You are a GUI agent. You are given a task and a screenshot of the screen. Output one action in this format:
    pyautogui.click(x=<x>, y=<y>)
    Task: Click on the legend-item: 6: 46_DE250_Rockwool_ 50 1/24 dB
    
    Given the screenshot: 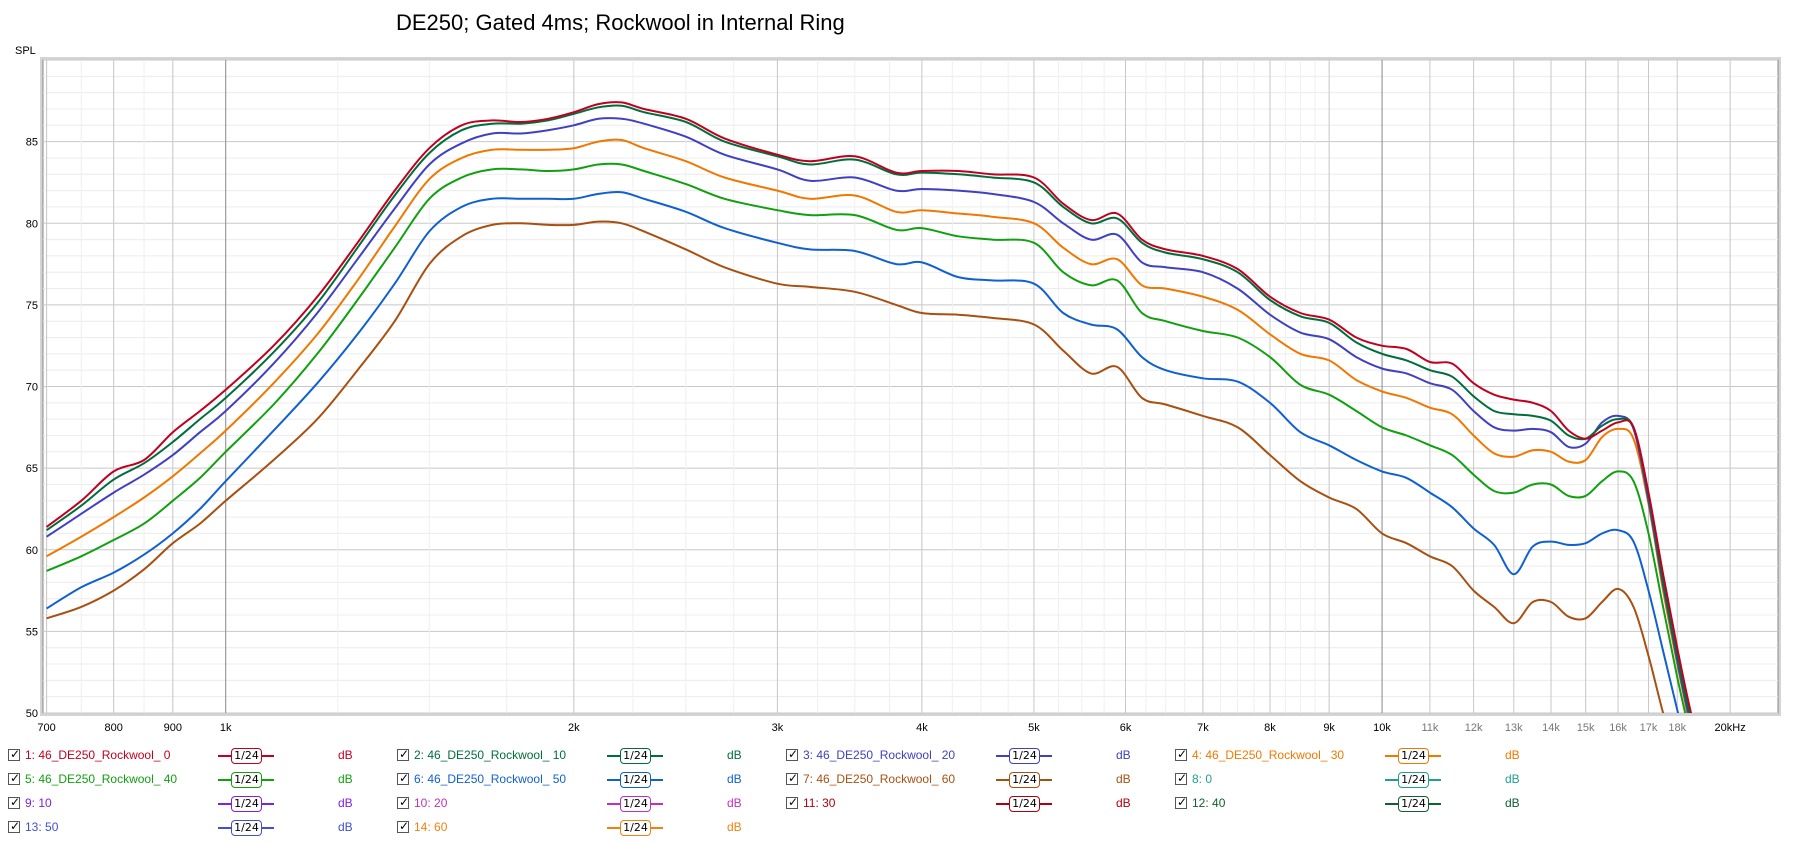 What is the action you would take?
    pyautogui.click(x=587, y=780)
    